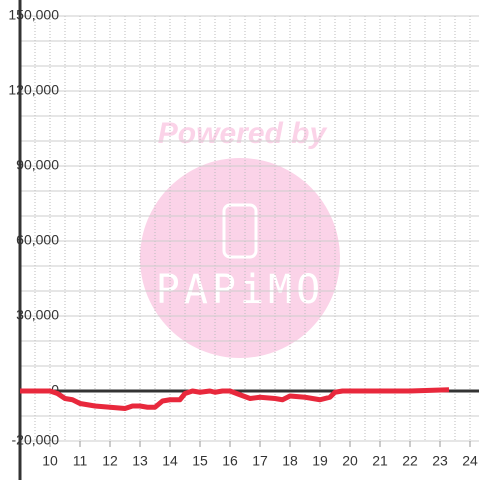  I want to click on x-tick-label: 15, so click(200, 461).